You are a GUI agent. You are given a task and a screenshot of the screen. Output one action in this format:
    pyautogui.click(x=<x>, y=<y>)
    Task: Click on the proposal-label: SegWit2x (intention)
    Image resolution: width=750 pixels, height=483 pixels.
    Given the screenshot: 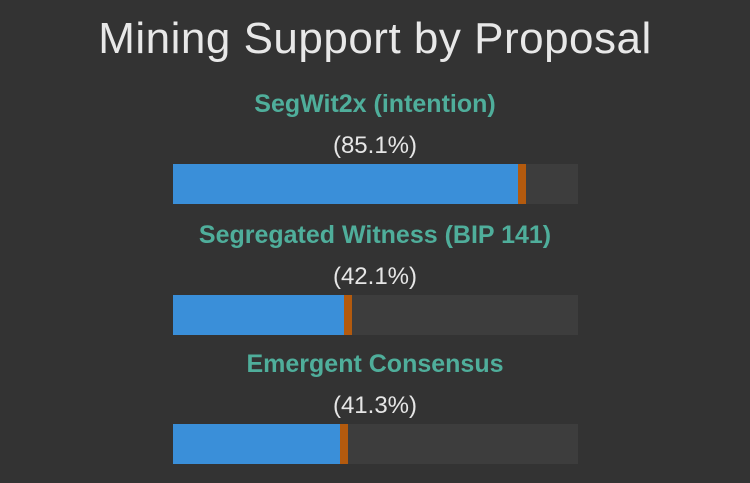 What is the action you would take?
    pyautogui.click(x=375, y=104)
    